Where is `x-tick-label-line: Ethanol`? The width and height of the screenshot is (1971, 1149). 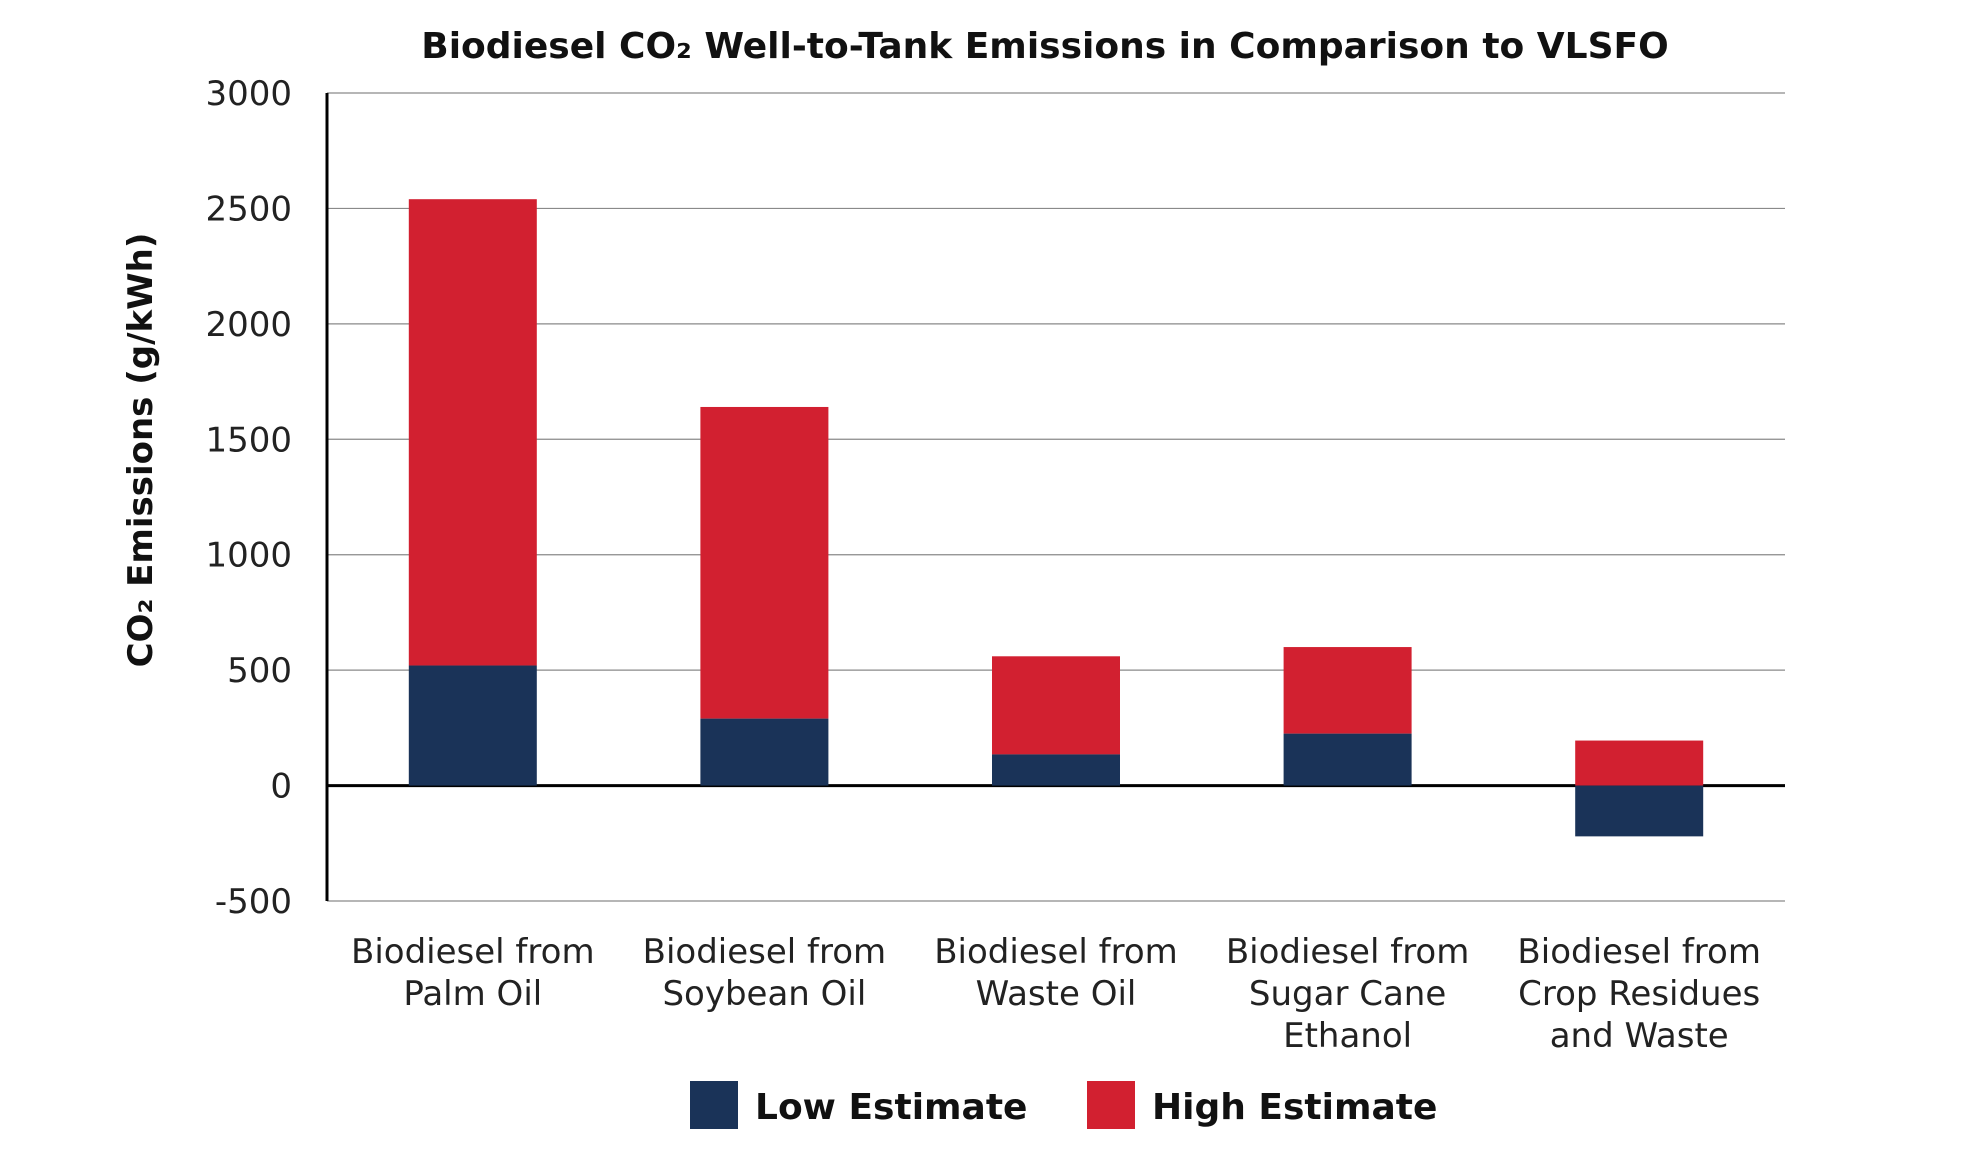 x-tick-label-line: Ethanol is located at coordinates (1347, 1036).